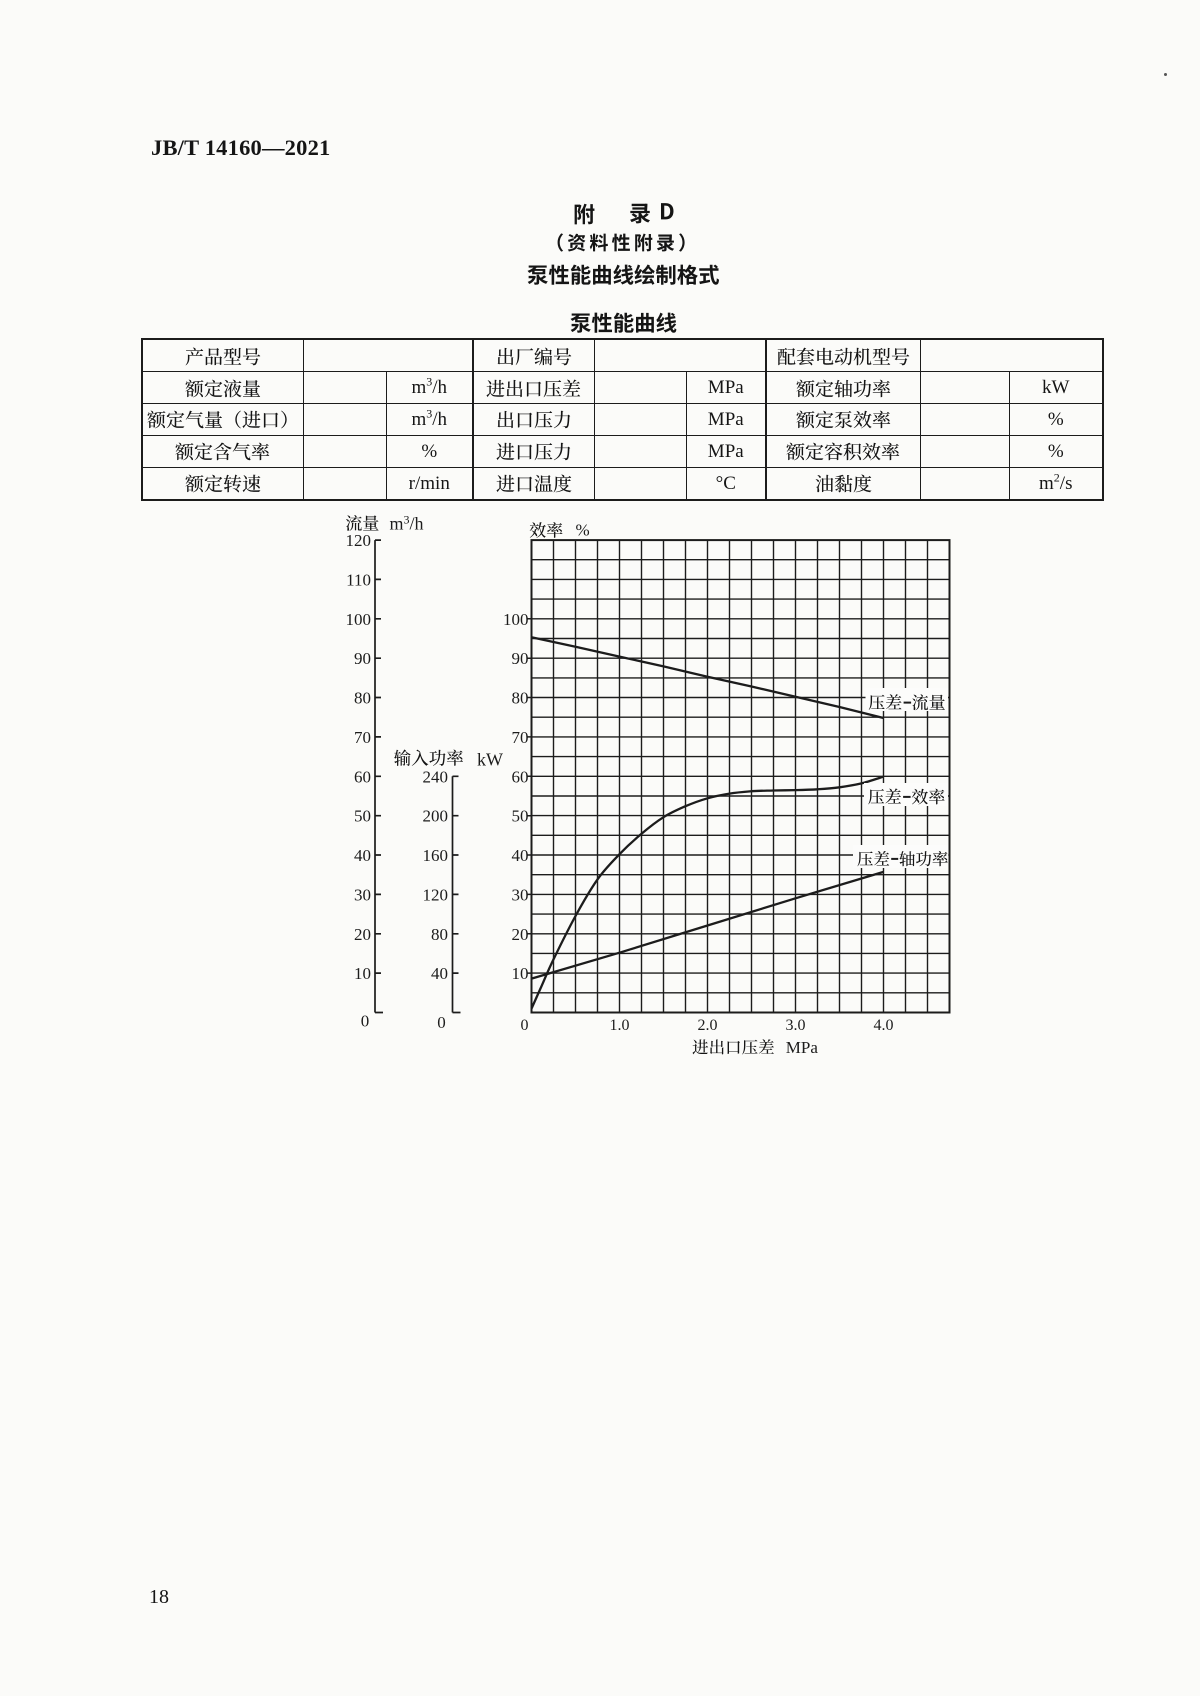  What do you see at coordinates (620, 1025) in the screenshot?
I see `svg-text: 1.0` at bounding box center [620, 1025].